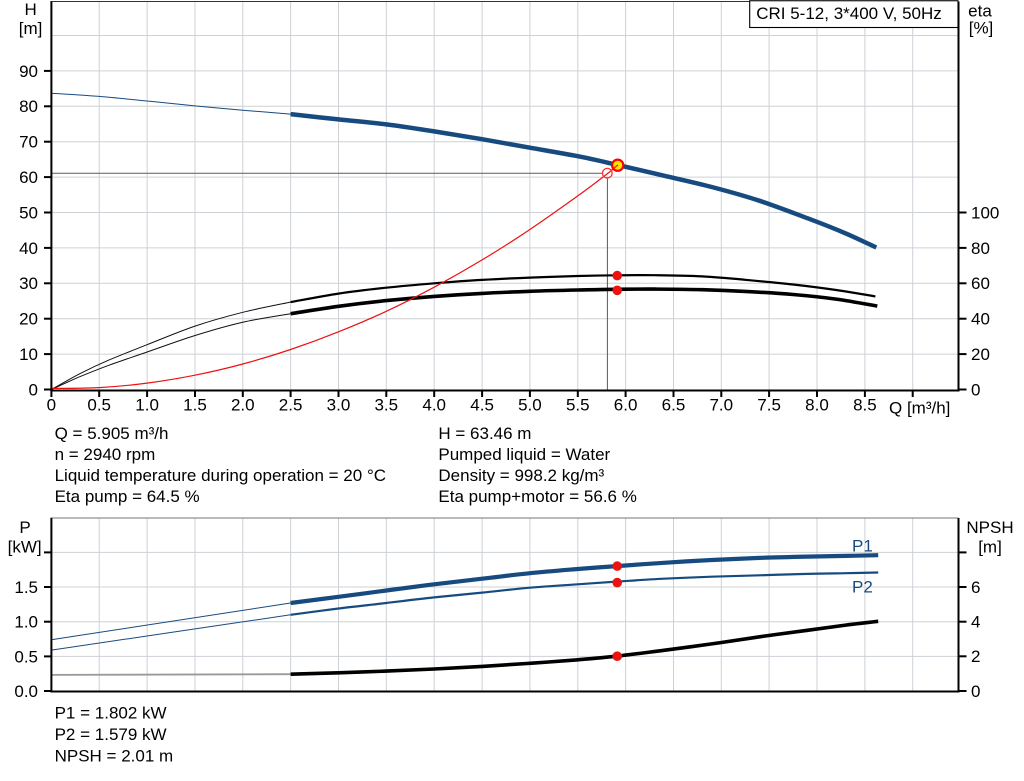 The height and width of the screenshot is (781, 1024). What do you see at coordinates (434, 405) in the screenshot?
I see `svg-text: 4.0` at bounding box center [434, 405].